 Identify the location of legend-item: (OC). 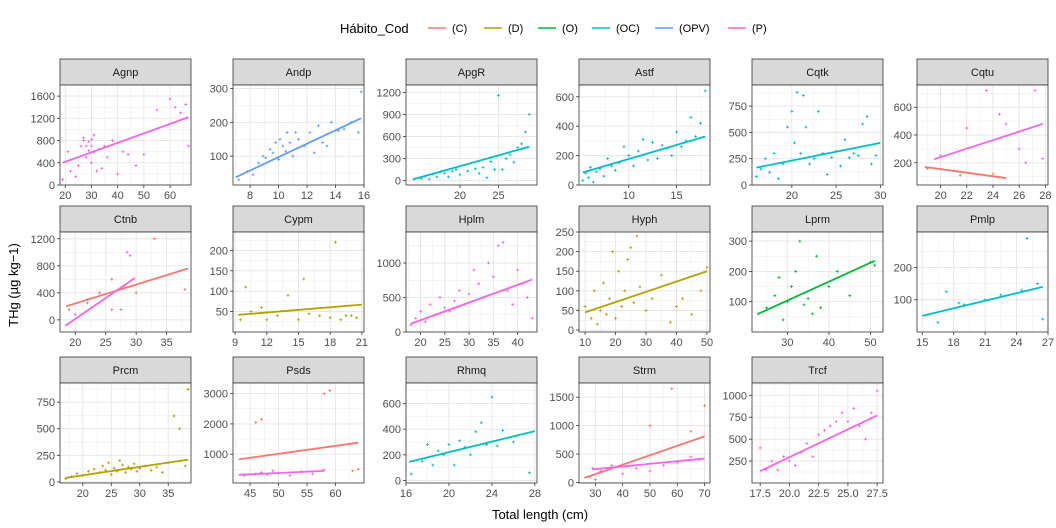
(616, 29).